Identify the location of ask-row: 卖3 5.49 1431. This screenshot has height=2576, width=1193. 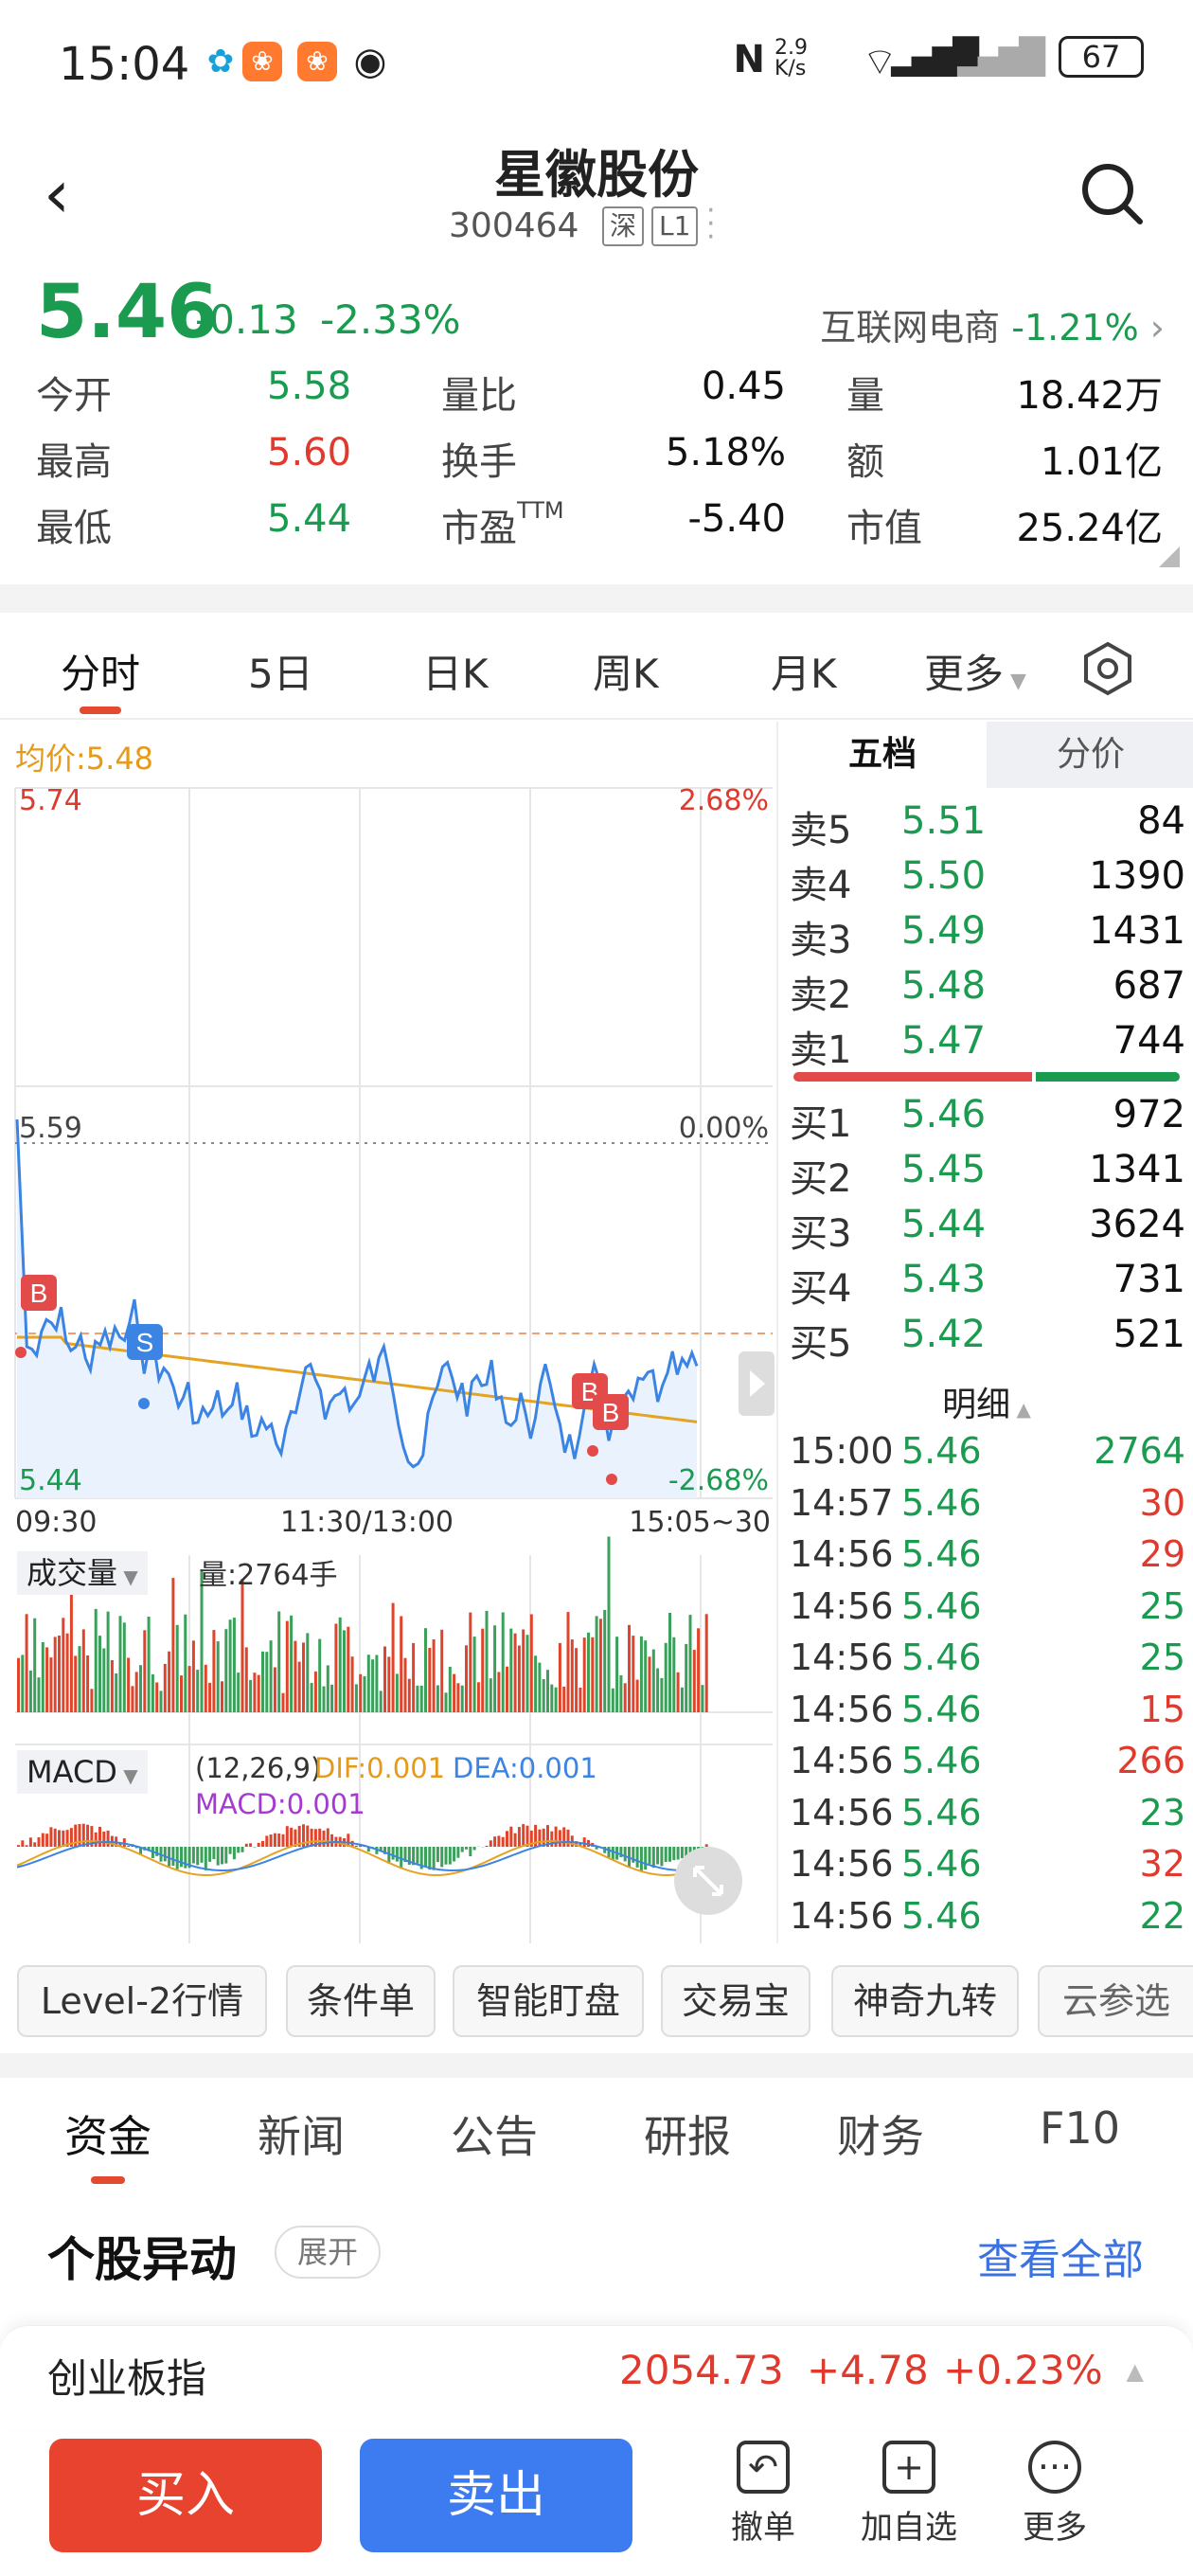
(987, 936).